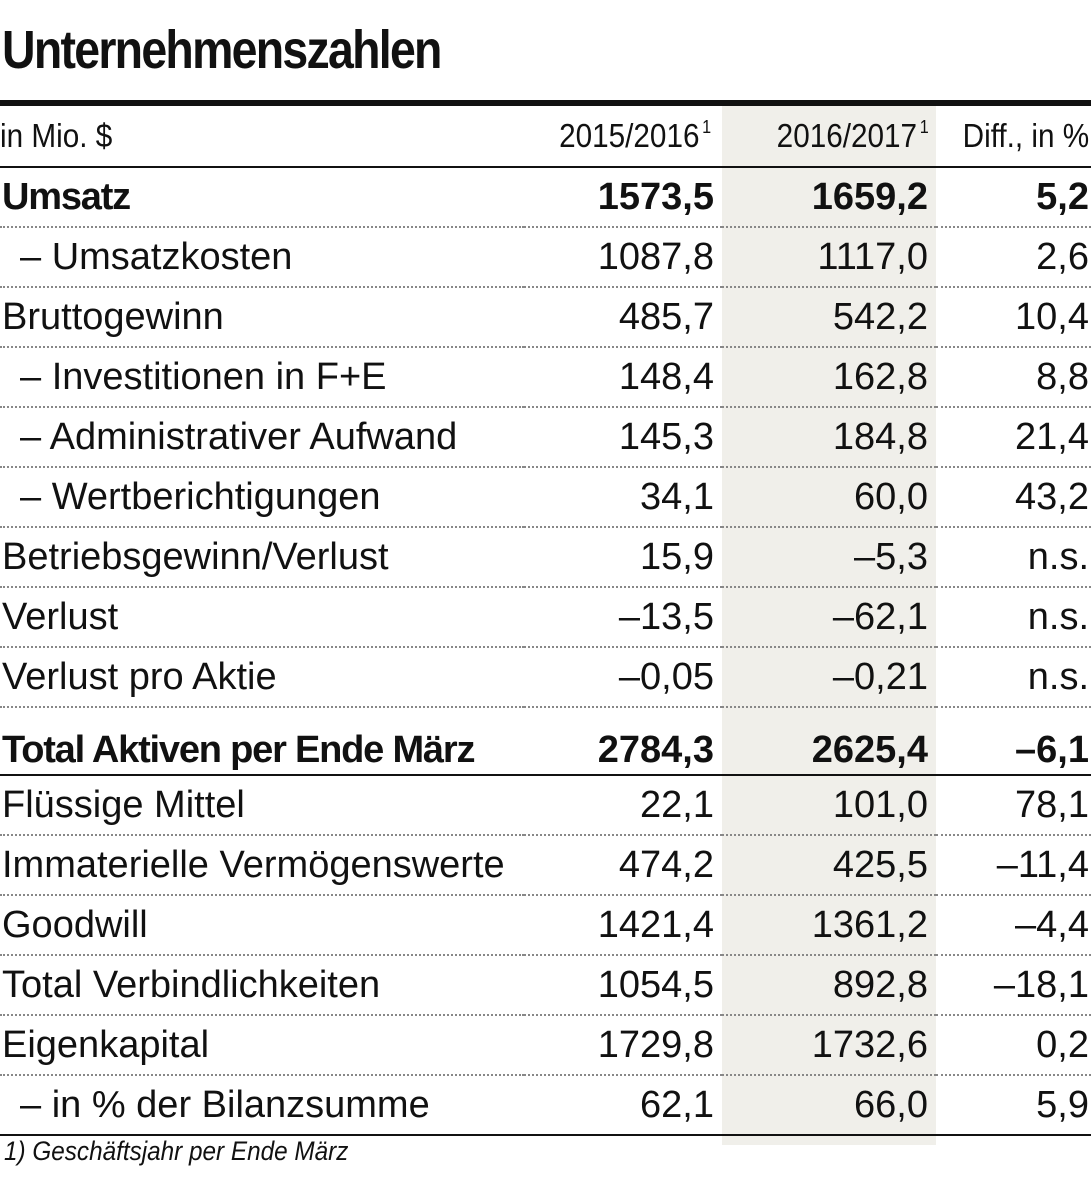 The width and height of the screenshot is (1091, 1201). Describe the element at coordinates (623, 257) in the screenshot. I see `value-2015-2016: 1087,8` at that location.